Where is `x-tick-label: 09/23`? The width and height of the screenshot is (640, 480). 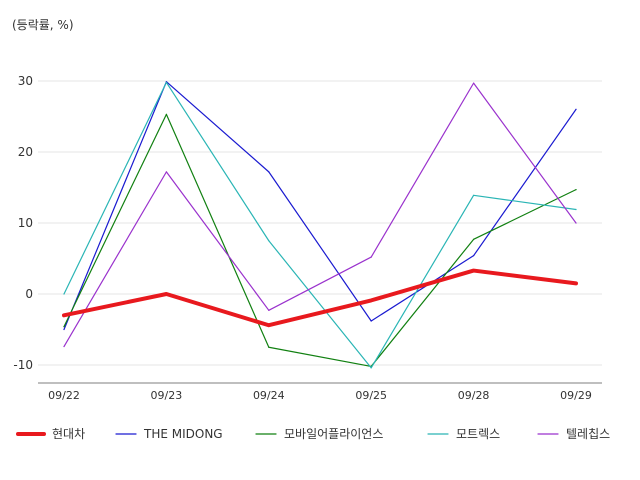
x-tick-label: 09/23 is located at coordinates (167, 395).